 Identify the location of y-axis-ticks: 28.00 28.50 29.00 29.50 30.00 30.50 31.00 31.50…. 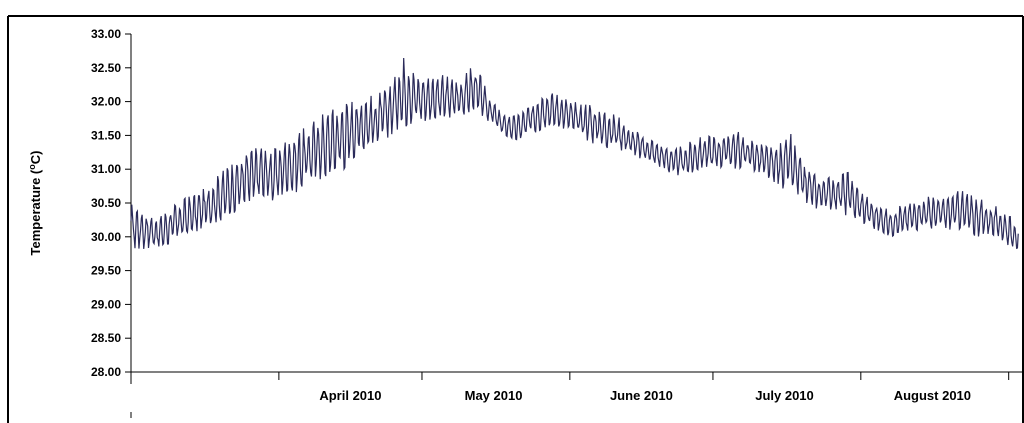
(111, 203).